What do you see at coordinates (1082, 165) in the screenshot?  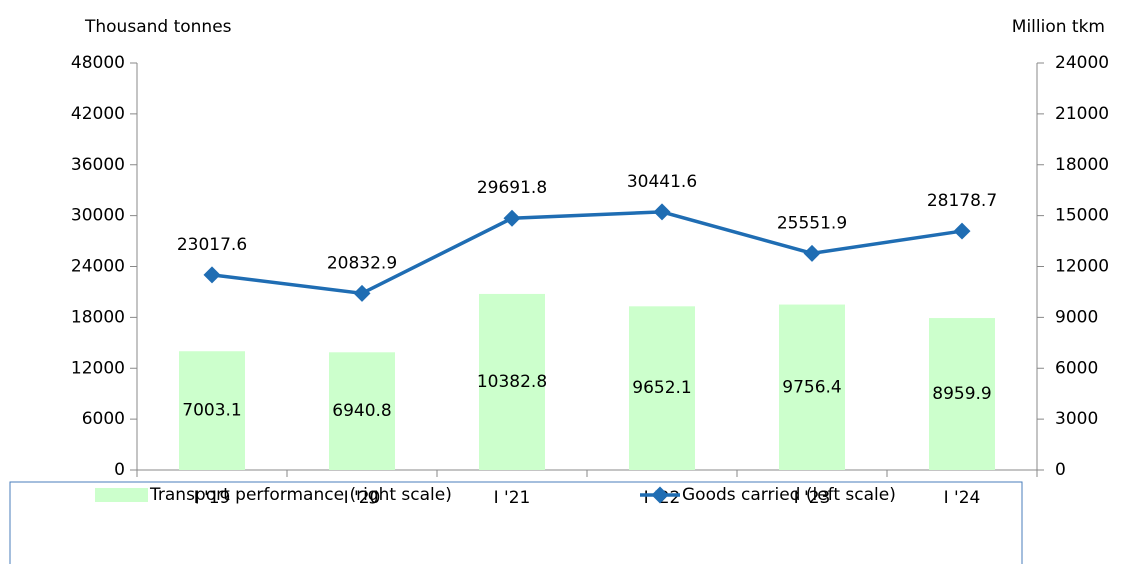 I see `y2-tick-label: 18000` at bounding box center [1082, 165].